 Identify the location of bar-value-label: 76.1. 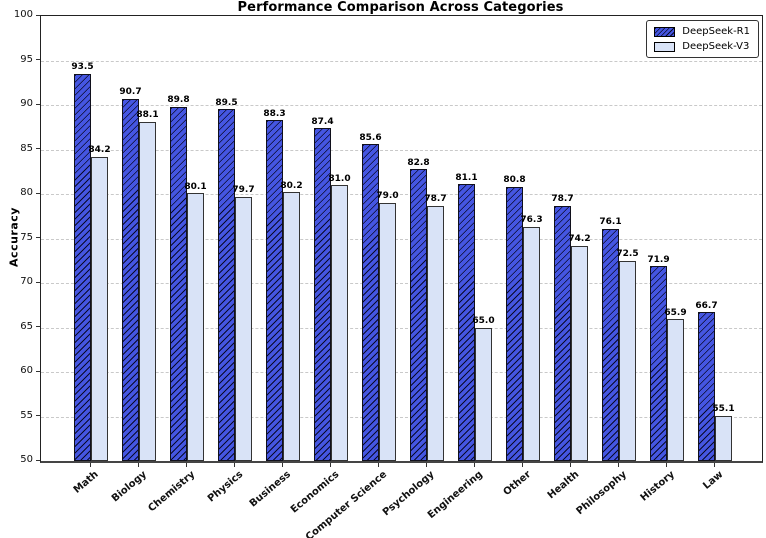
(610, 222).